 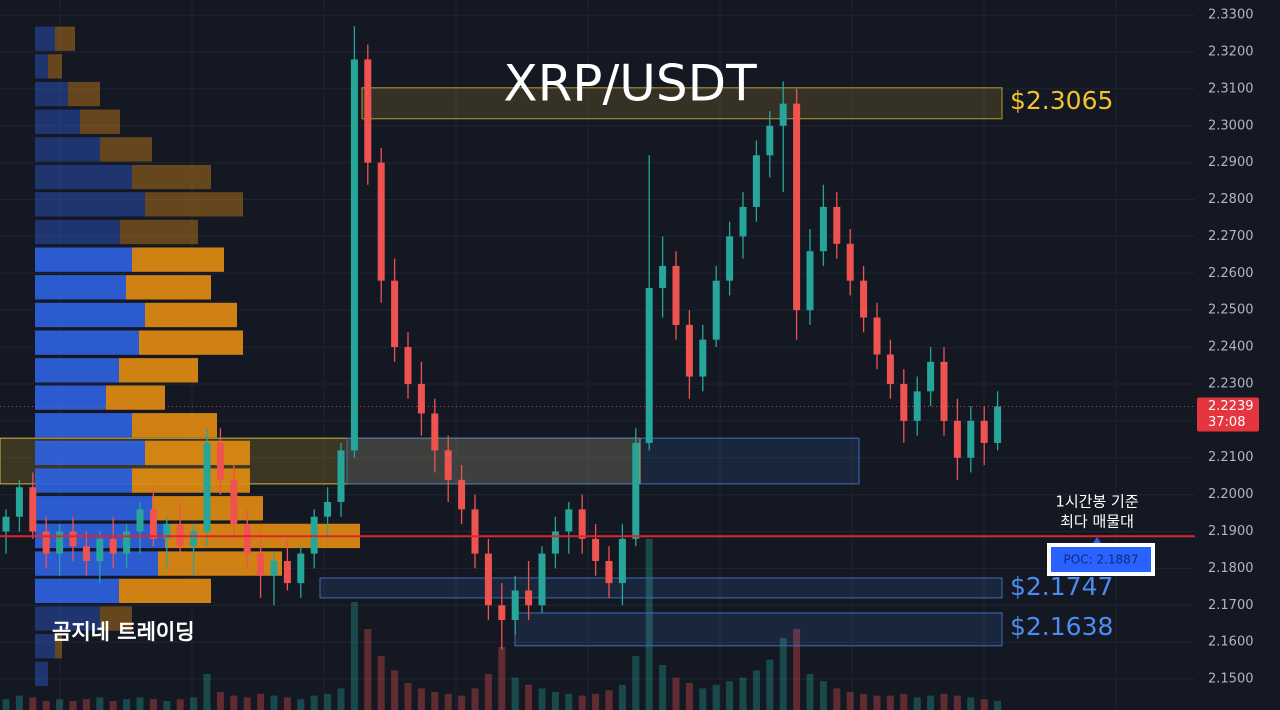 What do you see at coordinates (1231, 273) in the screenshot?
I see `y-tick-label: 2.2600` at bounding box center [1231, 273].